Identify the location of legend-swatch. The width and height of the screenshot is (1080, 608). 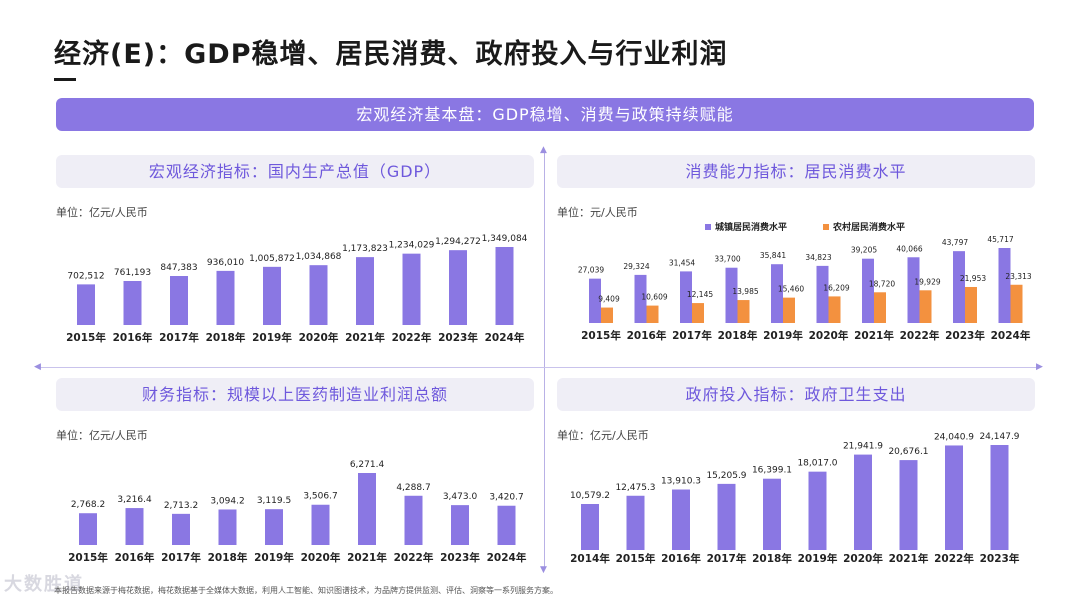
(826, 227).